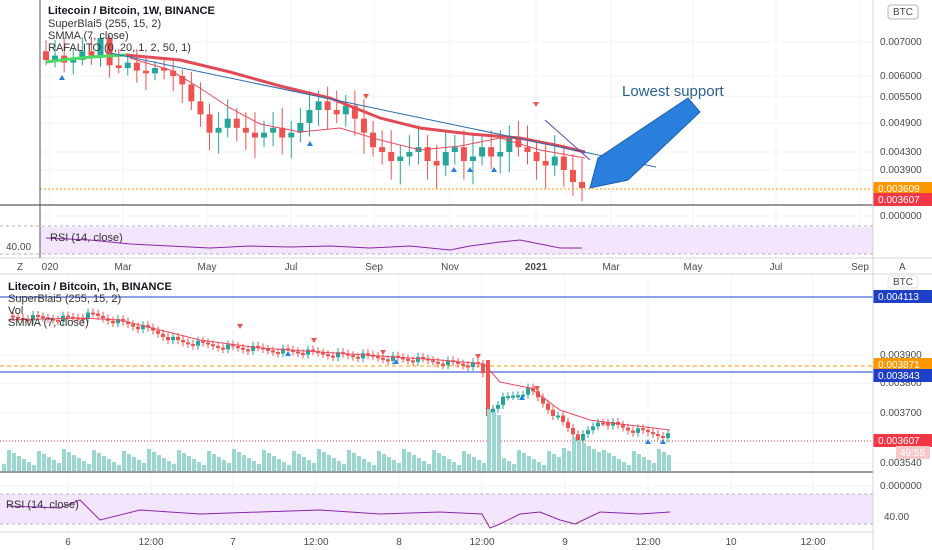  What do you see at coordinates (902, 267) in the screenshot?
I see `auto-scale-button: A` at bounding box center [902, 267].